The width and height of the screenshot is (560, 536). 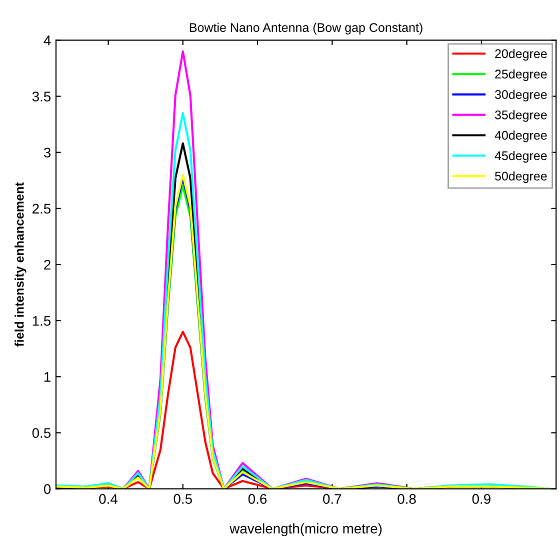 What do you see at coordinates (306, 28) in the screenshot?
I see `chart-title: Bowtie Nano Antenna (Bow gap Constant)` at bounding box center [306, 28].